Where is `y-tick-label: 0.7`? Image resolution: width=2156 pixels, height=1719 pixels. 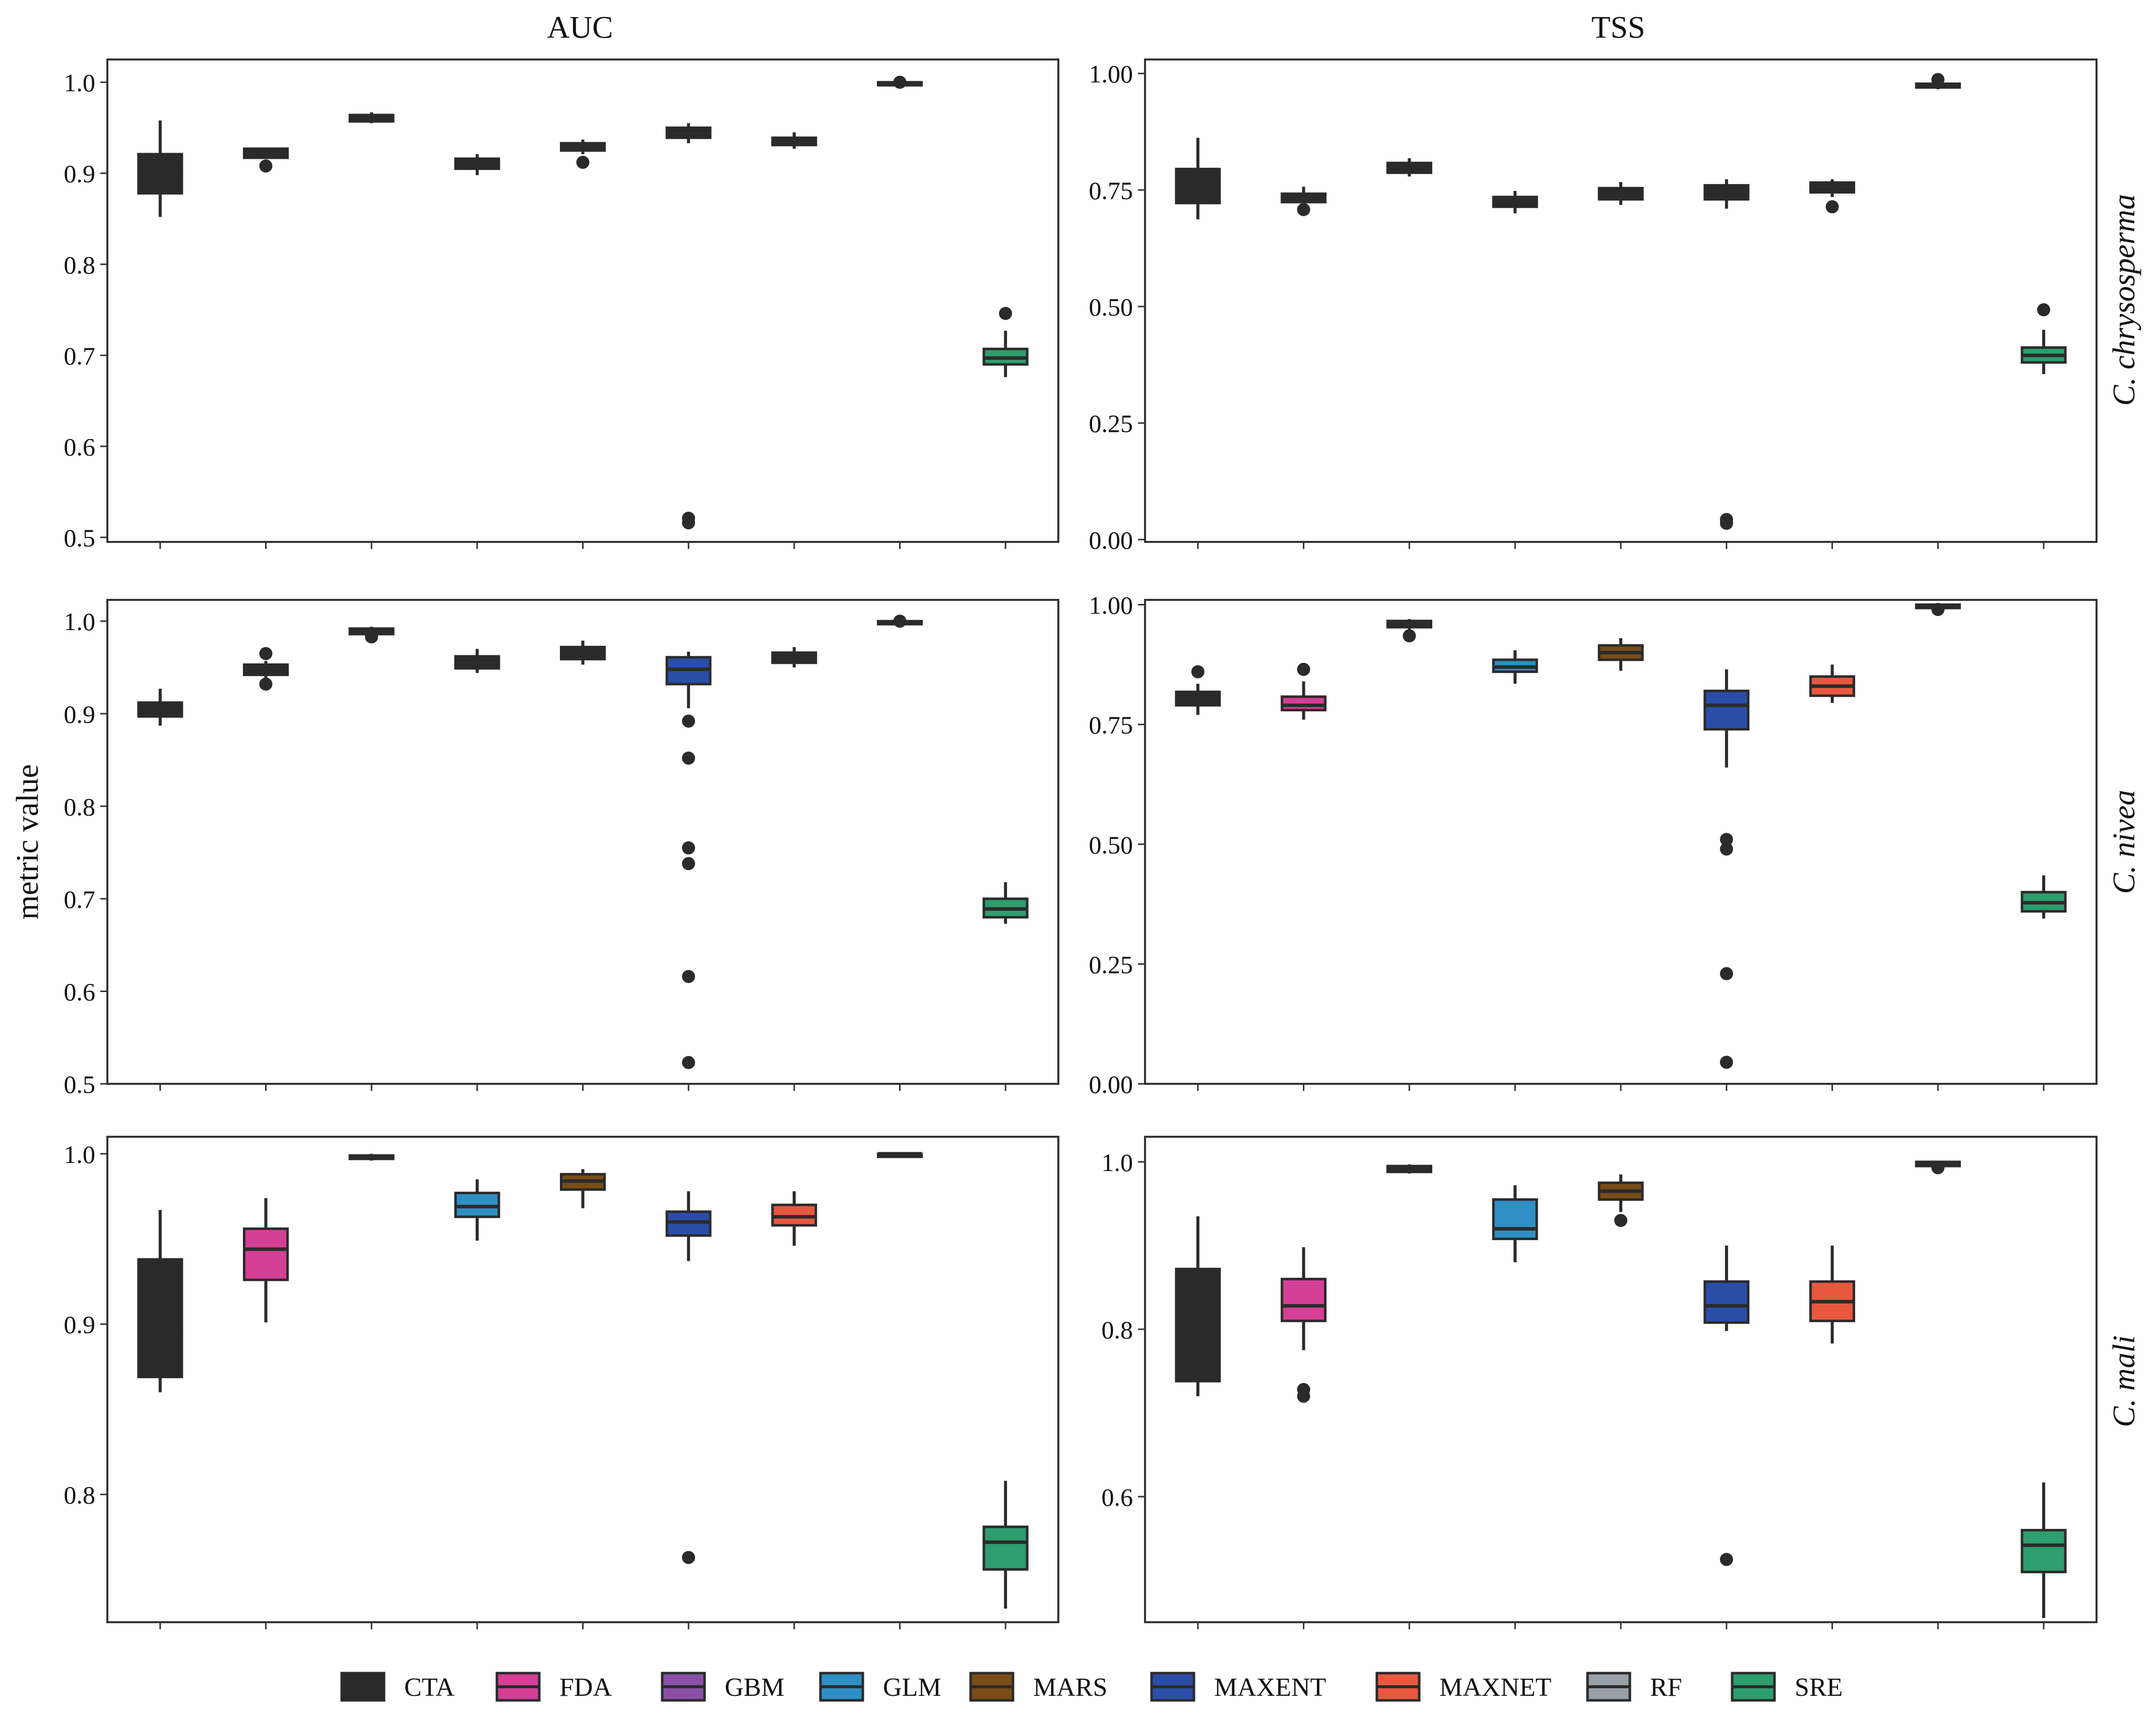 y-tick-label: 0.7 is located at coordinates (80, 356).